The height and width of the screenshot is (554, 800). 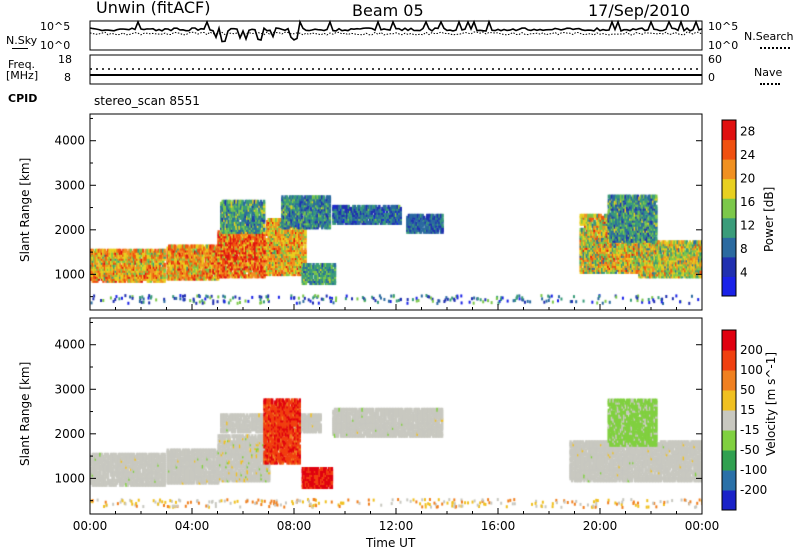 I want to click on nsky-tick-top: 10^5, so click(x=55, y=26).